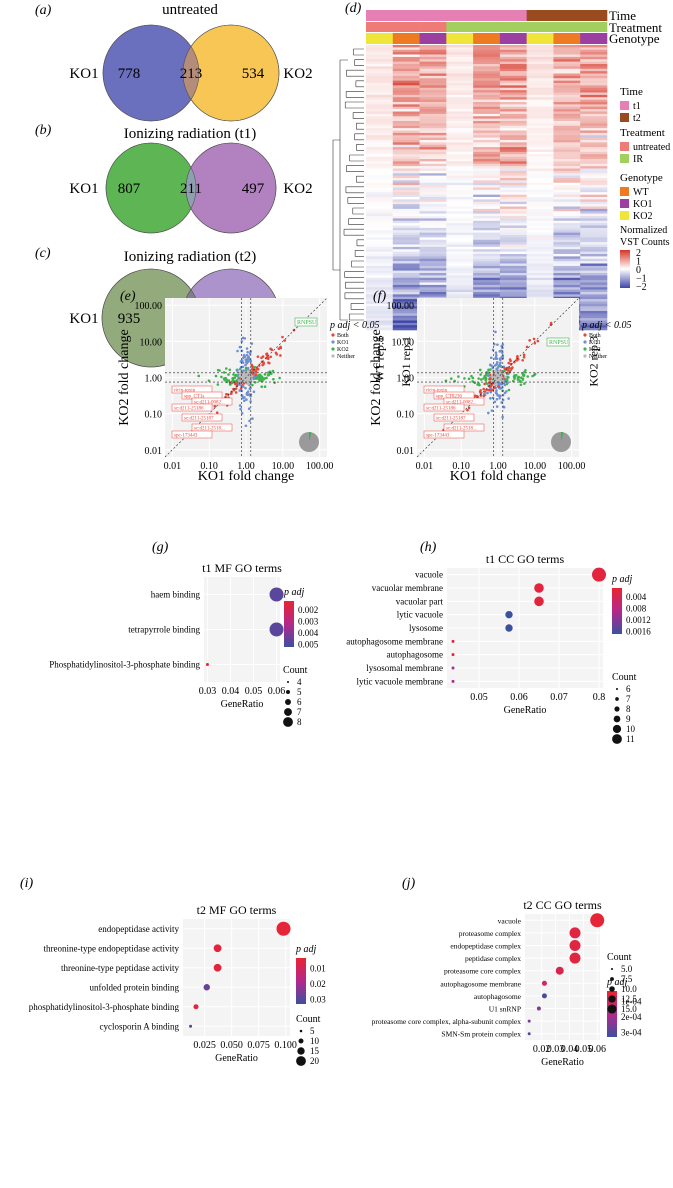  I want to click on legend-treatment-title: Treatment, so click(642, 133).